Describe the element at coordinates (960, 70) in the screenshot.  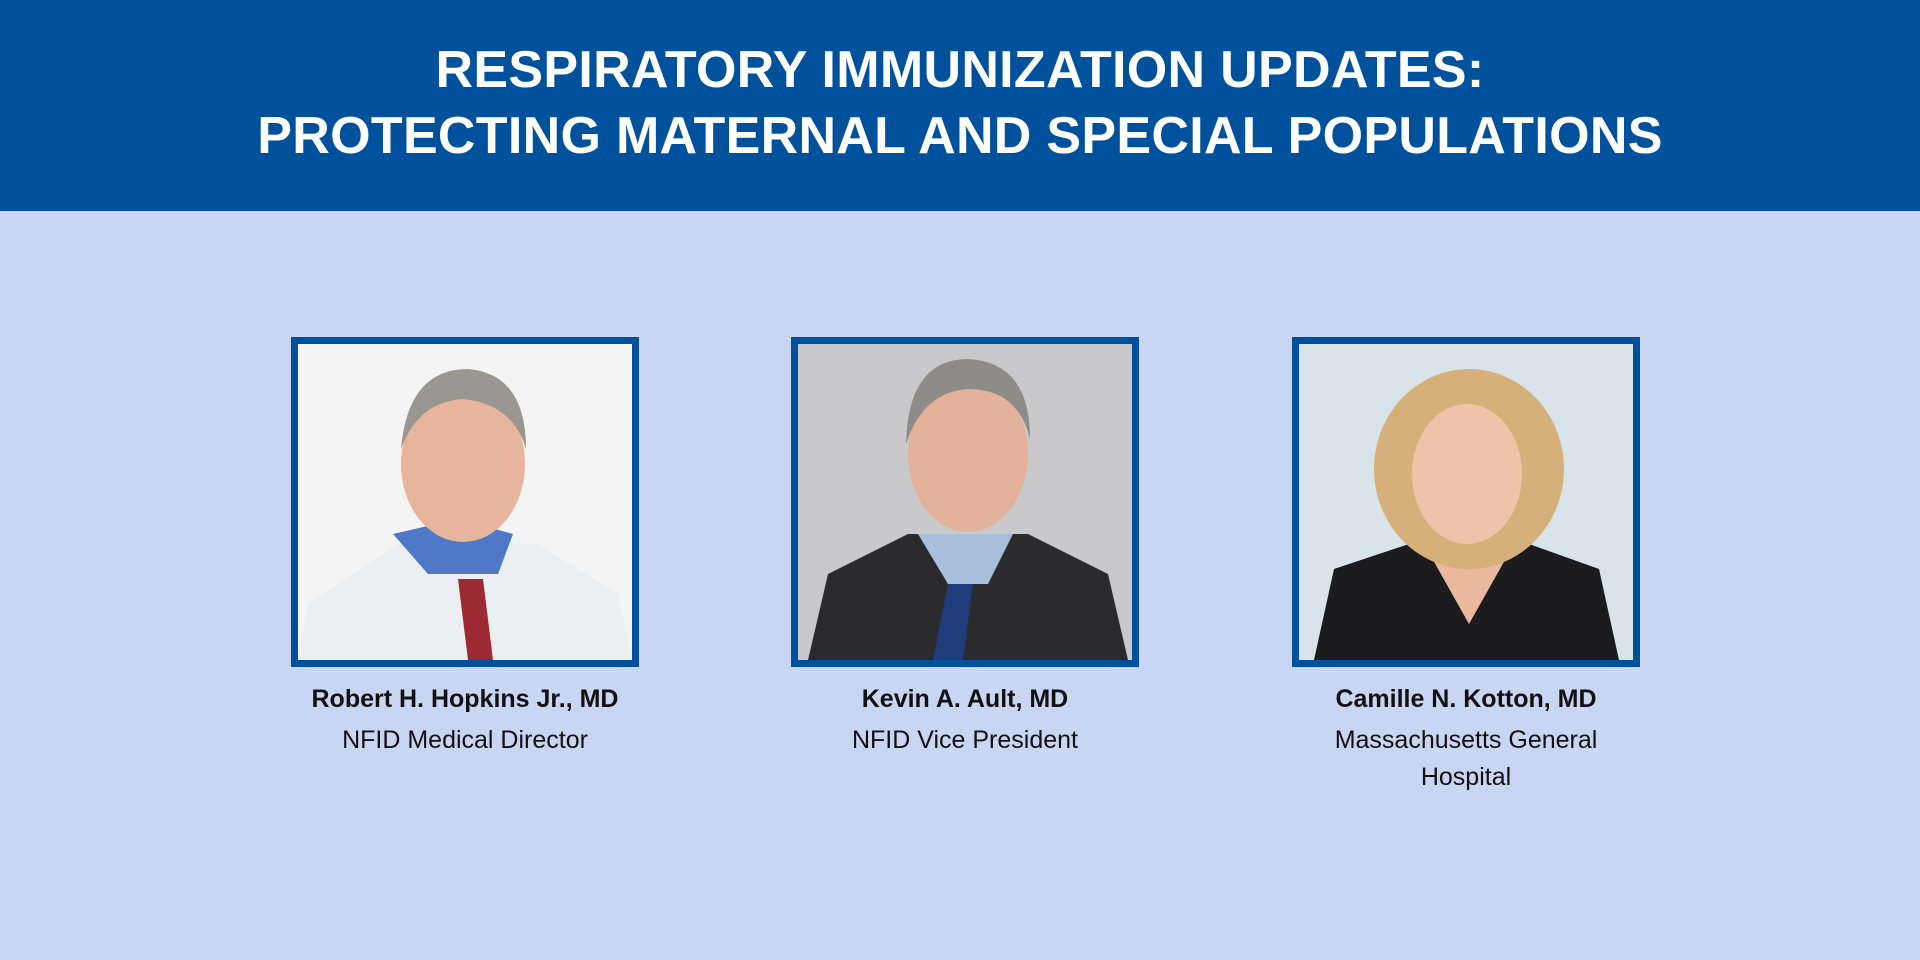
I see `title-line-1: RESPIRATORY IMMUNIZATION UPDATES:` at that location.